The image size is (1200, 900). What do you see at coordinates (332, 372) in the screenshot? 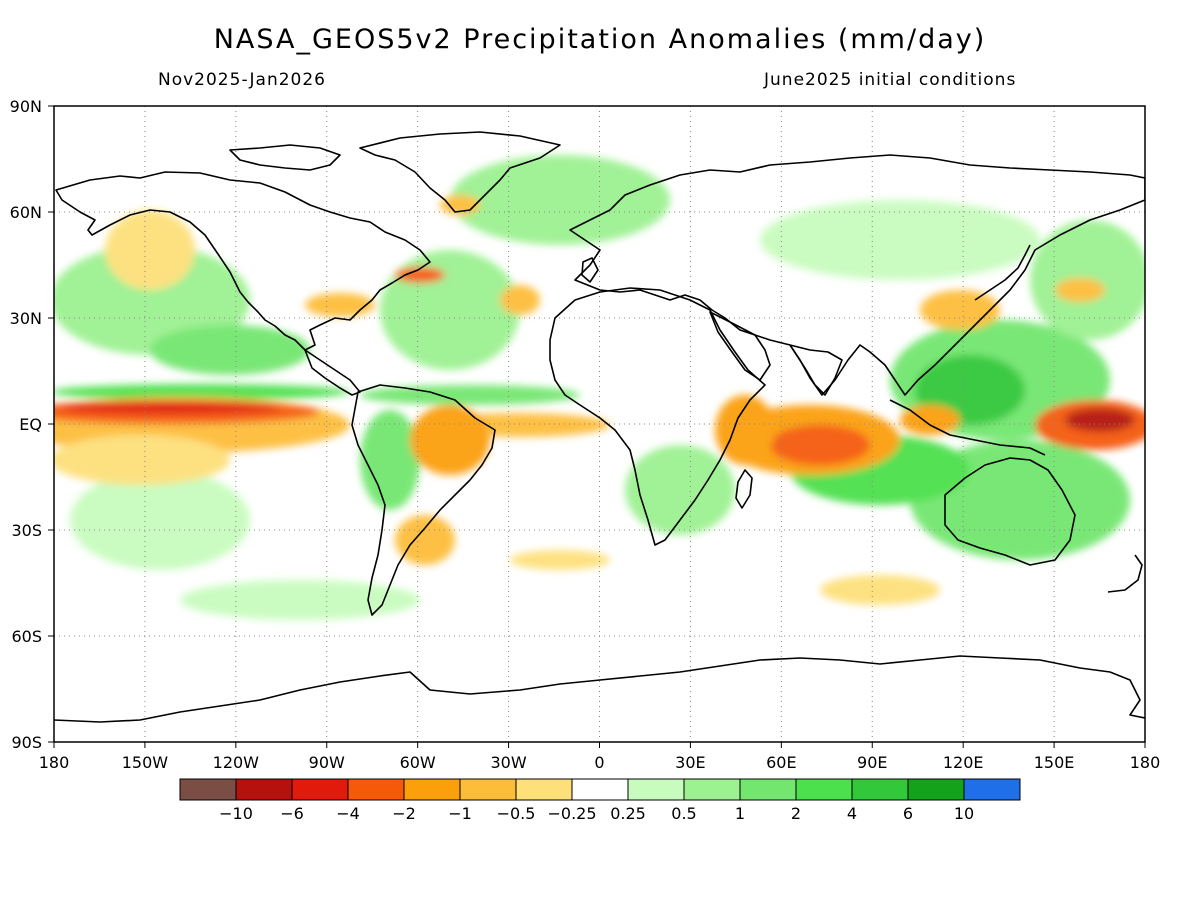
I see `central-america-outline` at bounding box center [332, 372].